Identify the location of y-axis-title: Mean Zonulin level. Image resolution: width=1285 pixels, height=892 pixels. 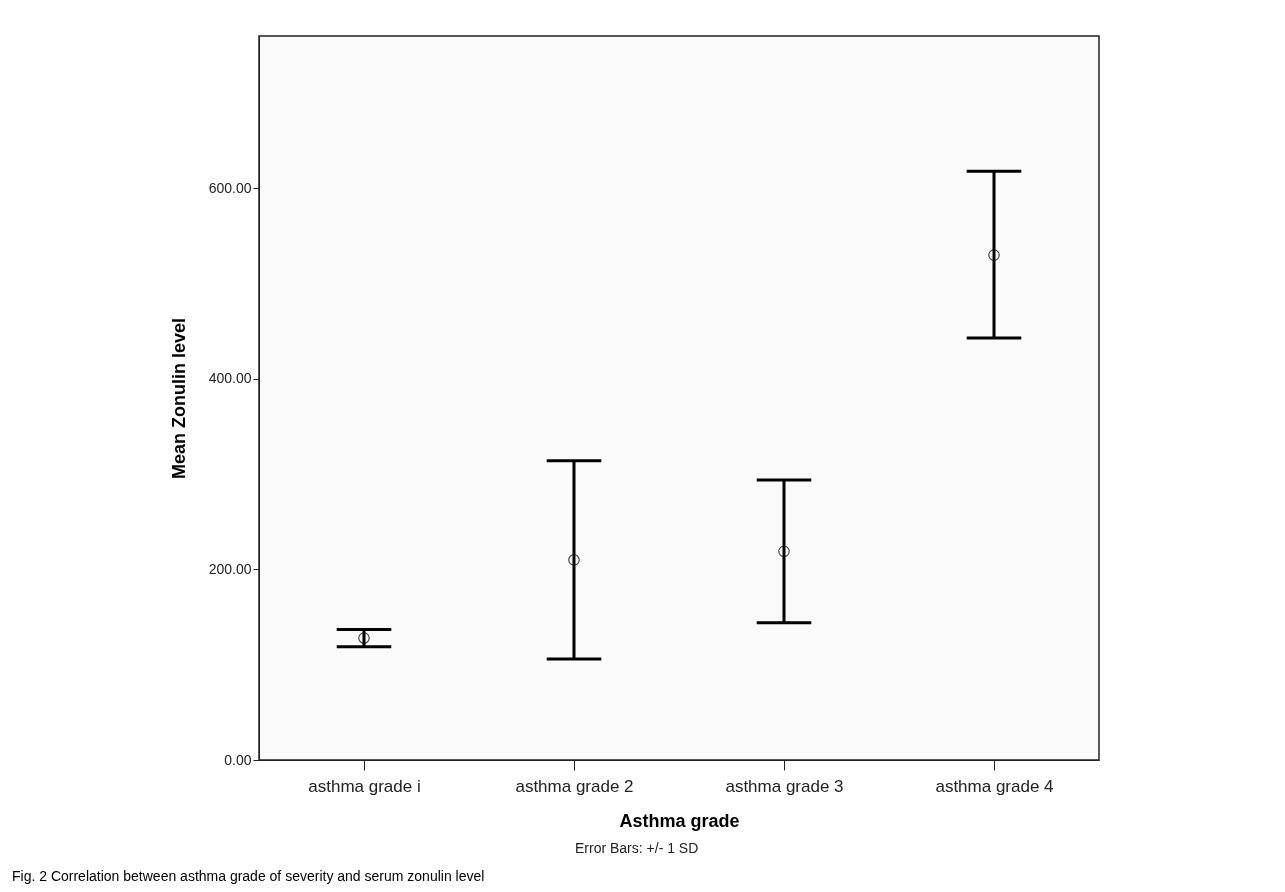
(178, 398).